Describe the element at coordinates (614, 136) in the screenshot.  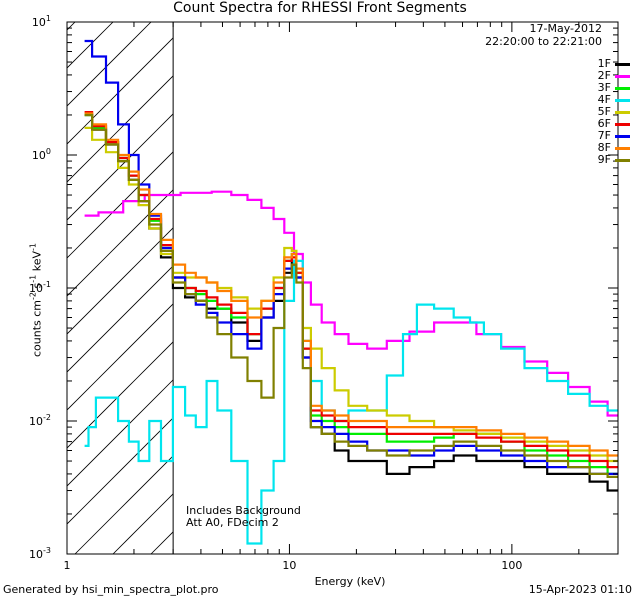
I see `legend-item-7f: 7F` at that location.